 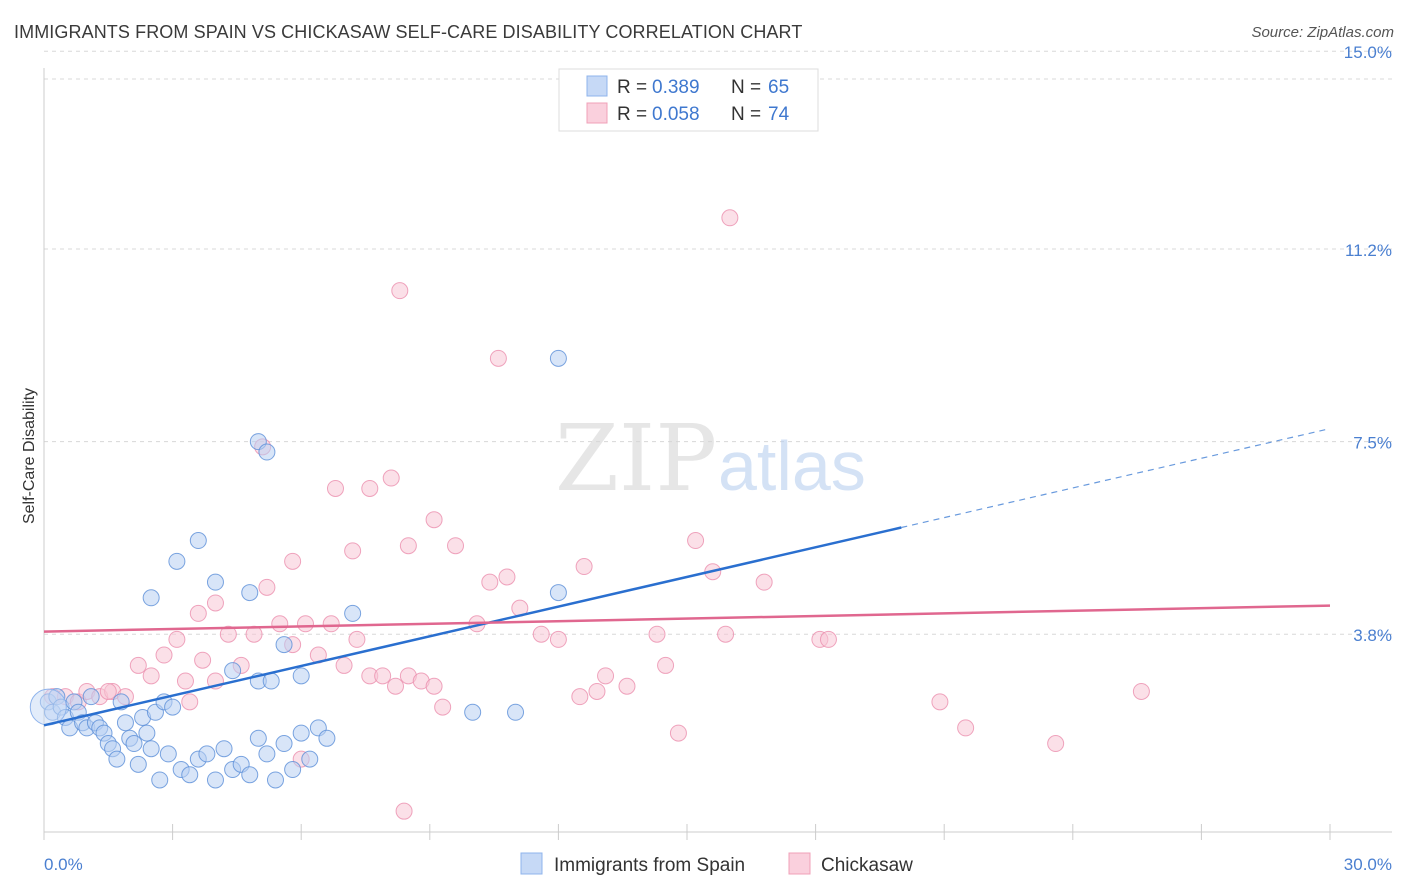 I want to click on legend-n-label-spain: N =, so click(x=746, y=87).